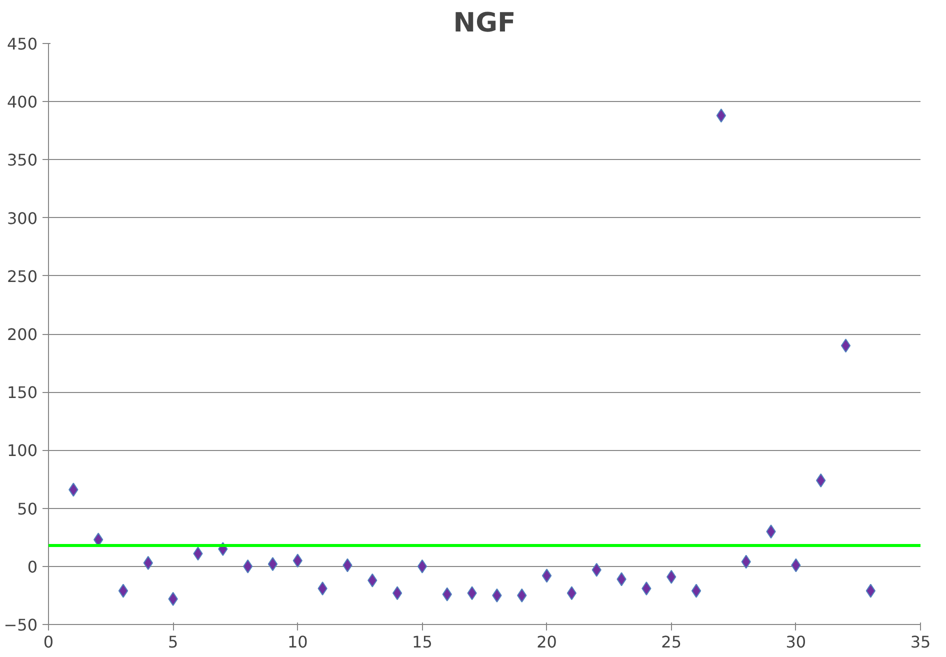  Describe the element at coordinates (546, 642) in the screenshot. I see `x-tick-label: 20` at that location.